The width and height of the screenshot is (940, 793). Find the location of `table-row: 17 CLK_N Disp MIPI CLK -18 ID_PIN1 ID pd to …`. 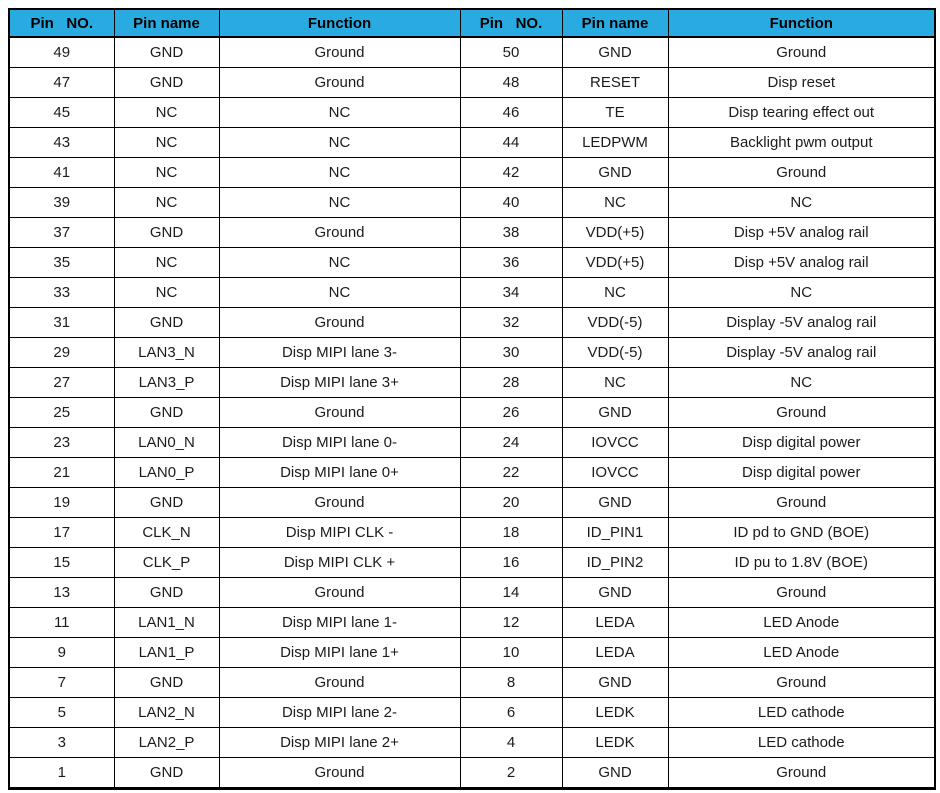

table-row: 17 CLK_N Disp MIPI CLK -18 ID_PIN1 ID pd to … is located at coordinates (472, 532).